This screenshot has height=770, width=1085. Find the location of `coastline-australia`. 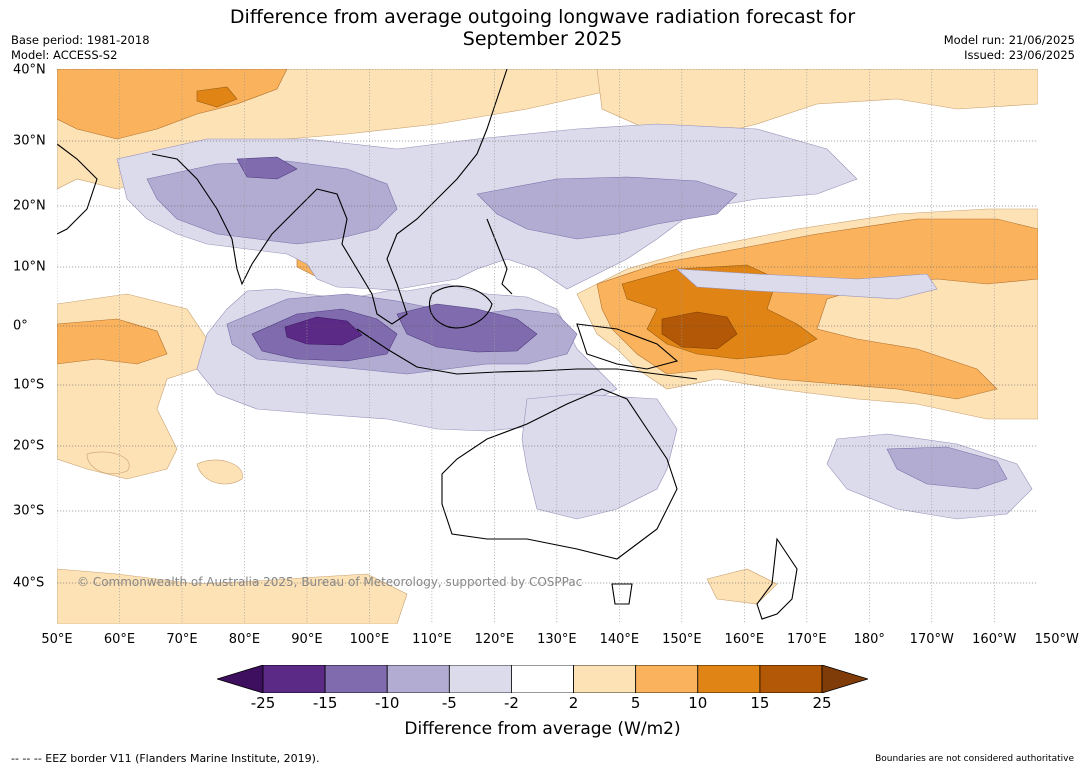

coastline-australia is located at coordinates (559, 474).